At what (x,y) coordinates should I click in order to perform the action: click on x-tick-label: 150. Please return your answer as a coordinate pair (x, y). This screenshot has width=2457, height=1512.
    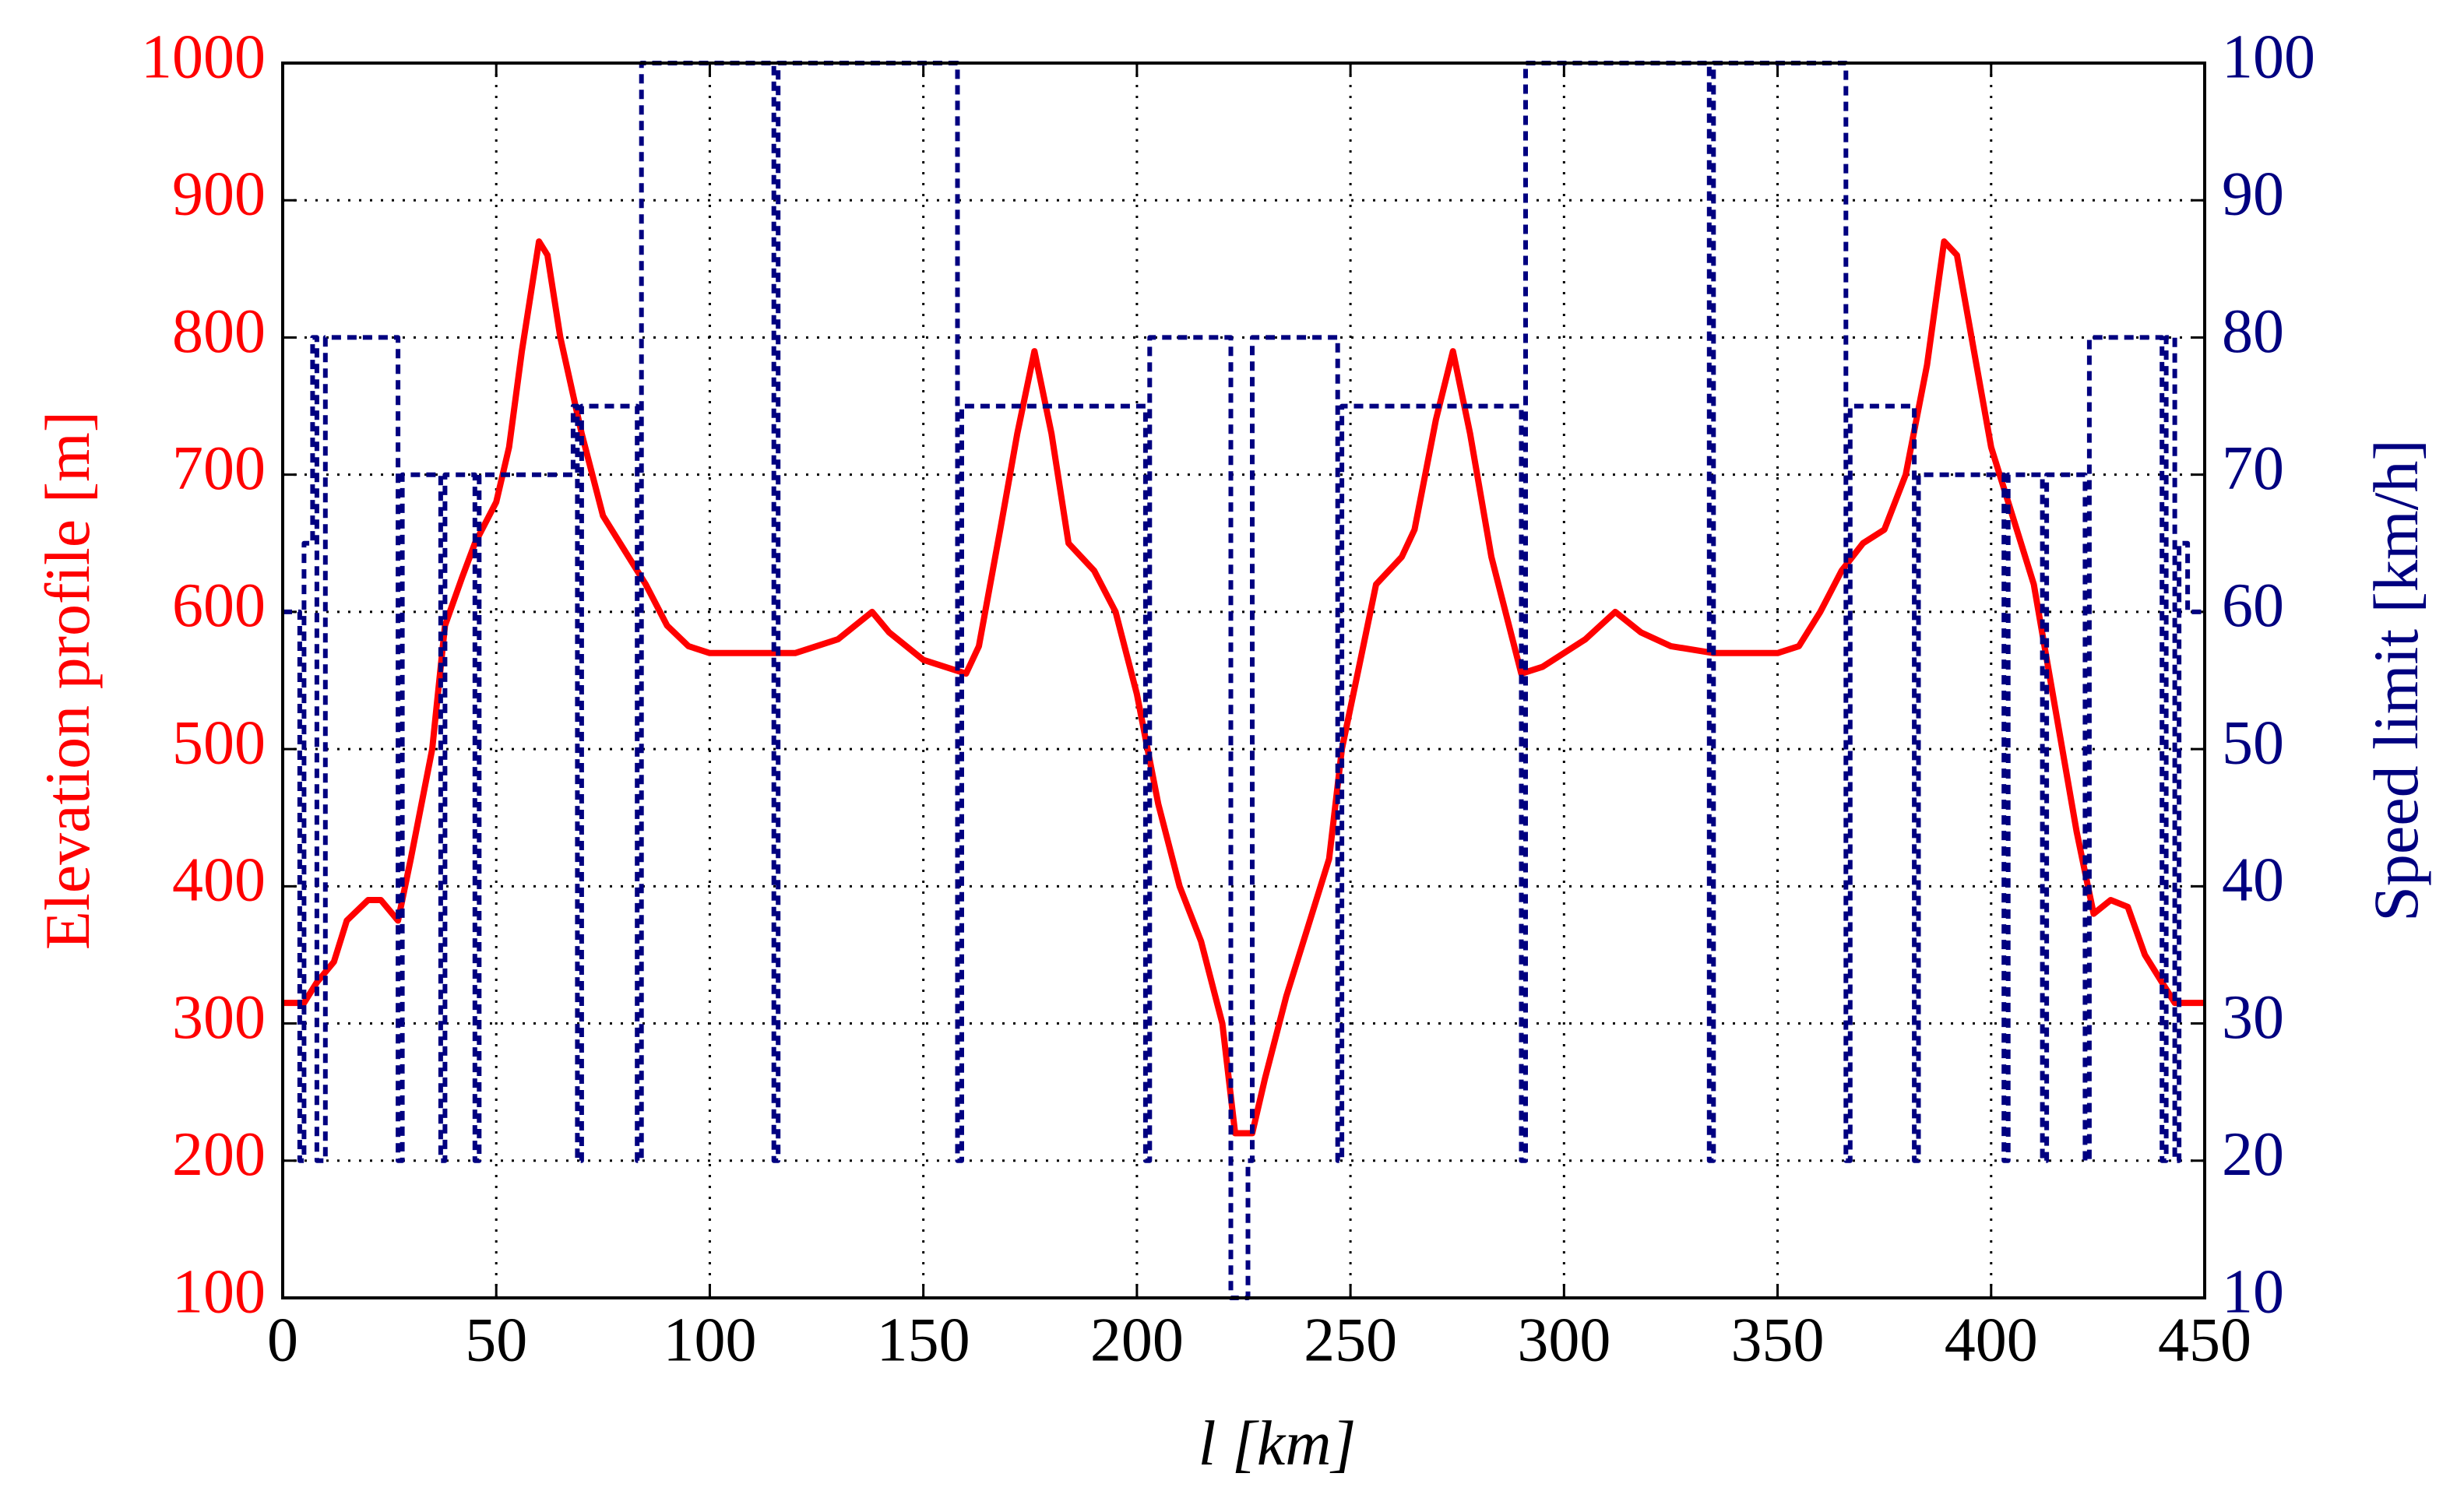
    Looking at the image, I should click on (924, 1340).